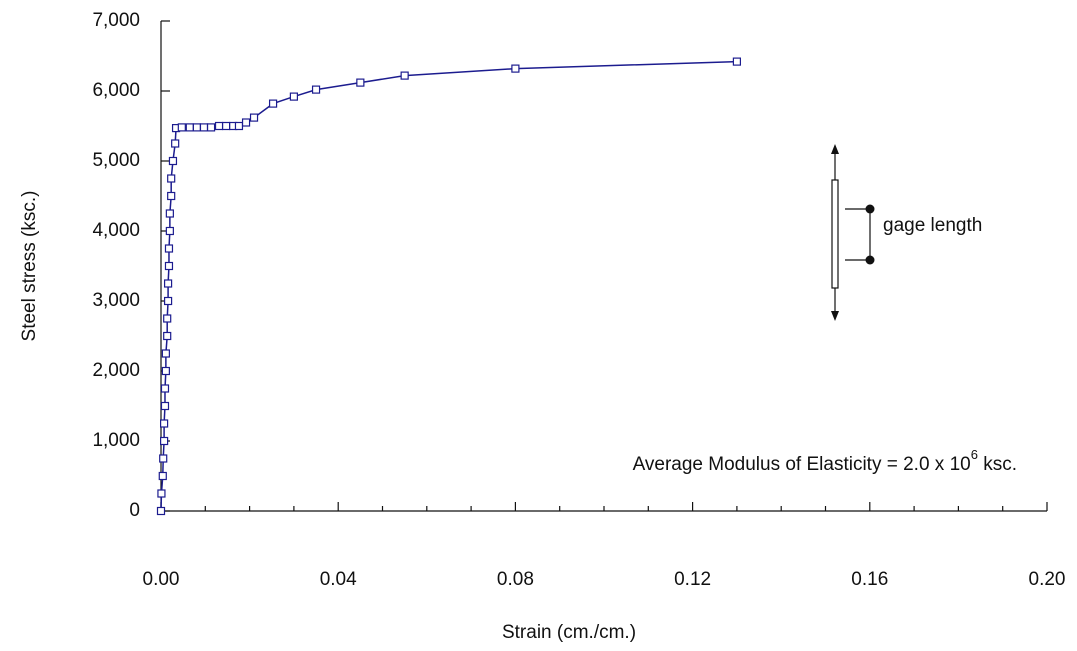 The width and height of the screenshot is (1077, 651). Describe the element at coordinates (802, 464) in the screenshot. I see `annotation-text: Average Modulus of Elasticity = 2.0 x 10` at that location.